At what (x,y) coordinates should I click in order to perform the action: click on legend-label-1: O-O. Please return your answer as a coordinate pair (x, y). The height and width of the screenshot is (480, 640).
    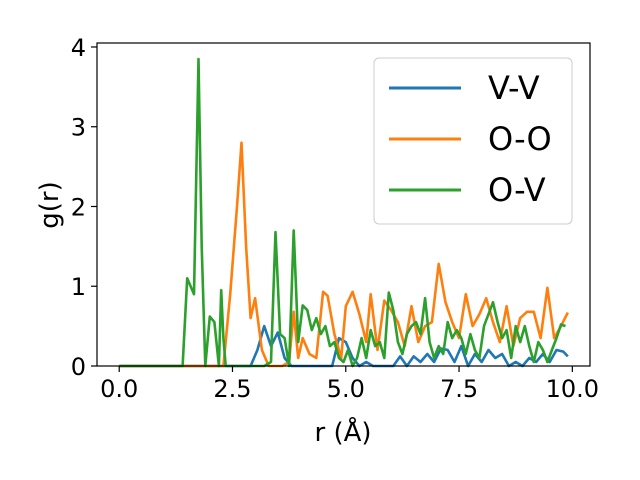
    Looking at the image, I should click on (520, 139).